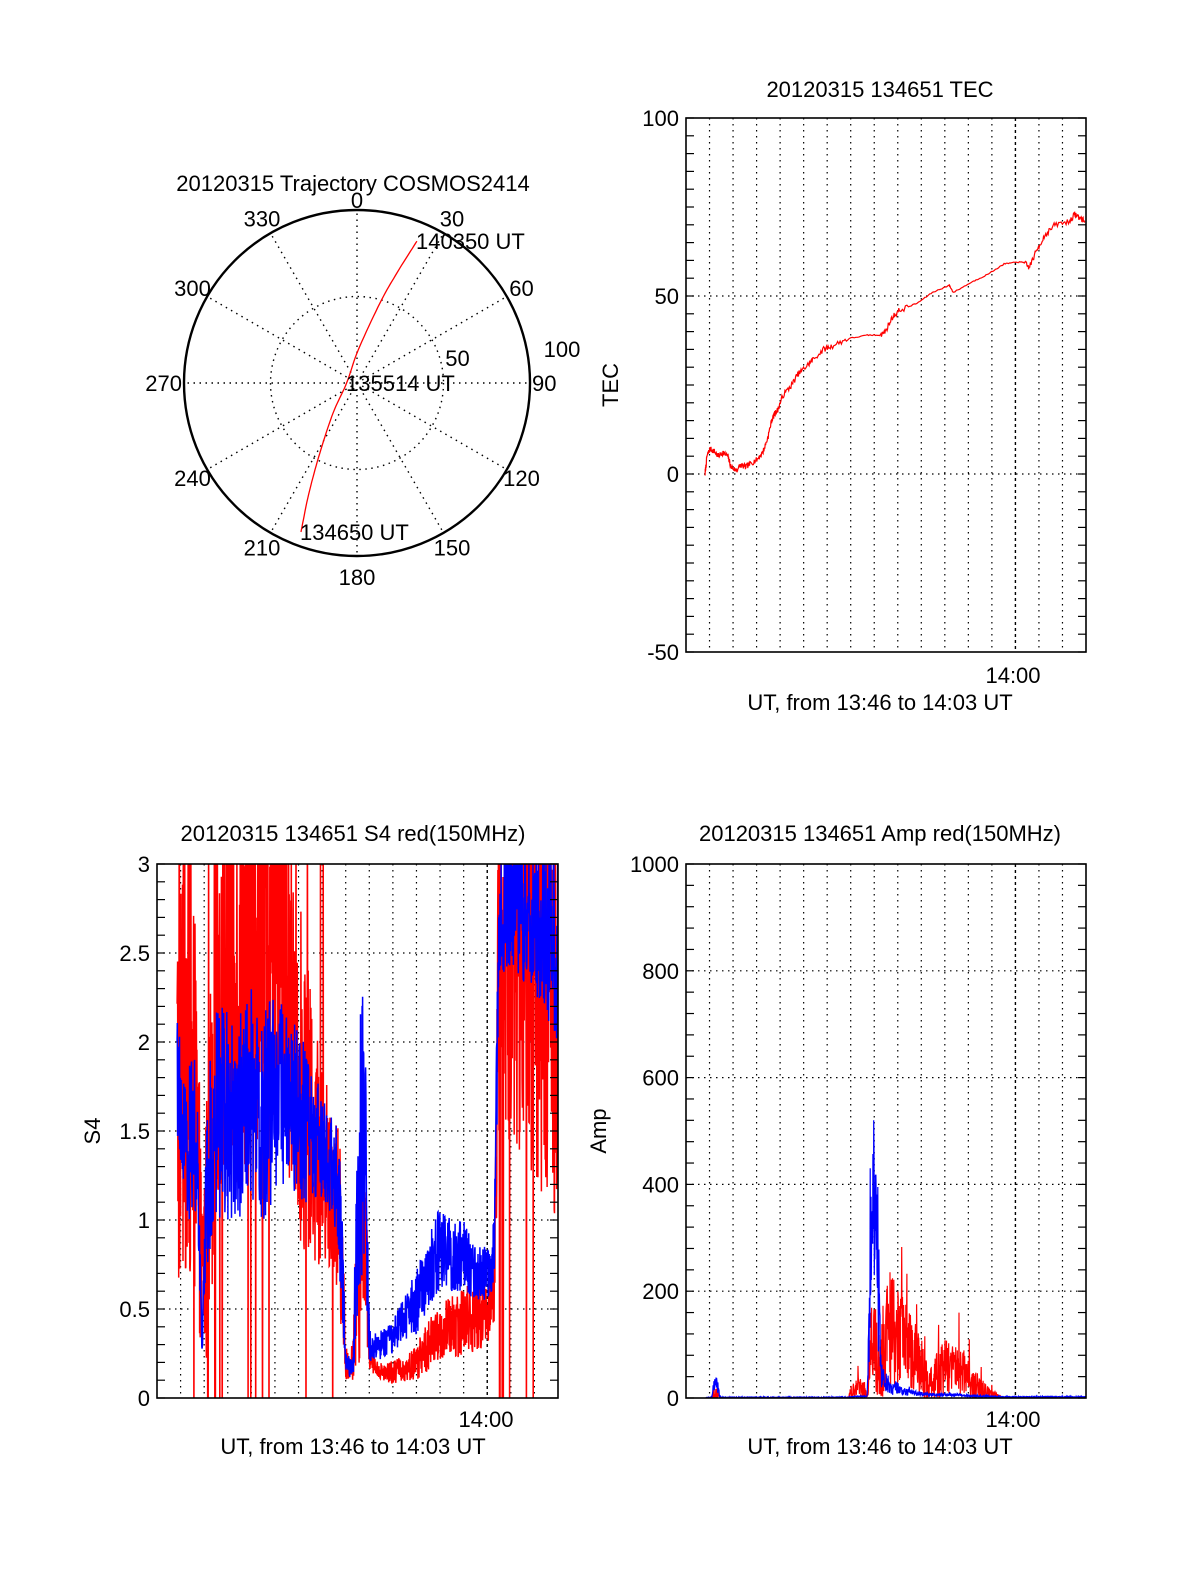 Image resolution: width=1200 pixels, height=1575 pixels. I want to click on polar-grid, so click(357, 383).